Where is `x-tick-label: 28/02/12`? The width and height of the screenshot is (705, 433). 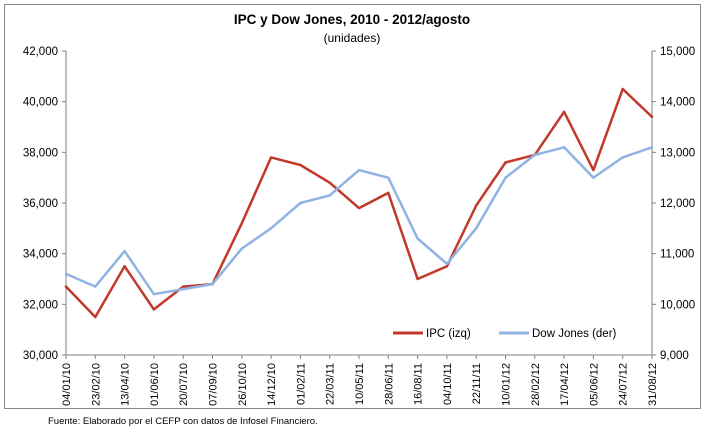 x-tick-label: 28/02/12 is located at coordinates (536, 384).